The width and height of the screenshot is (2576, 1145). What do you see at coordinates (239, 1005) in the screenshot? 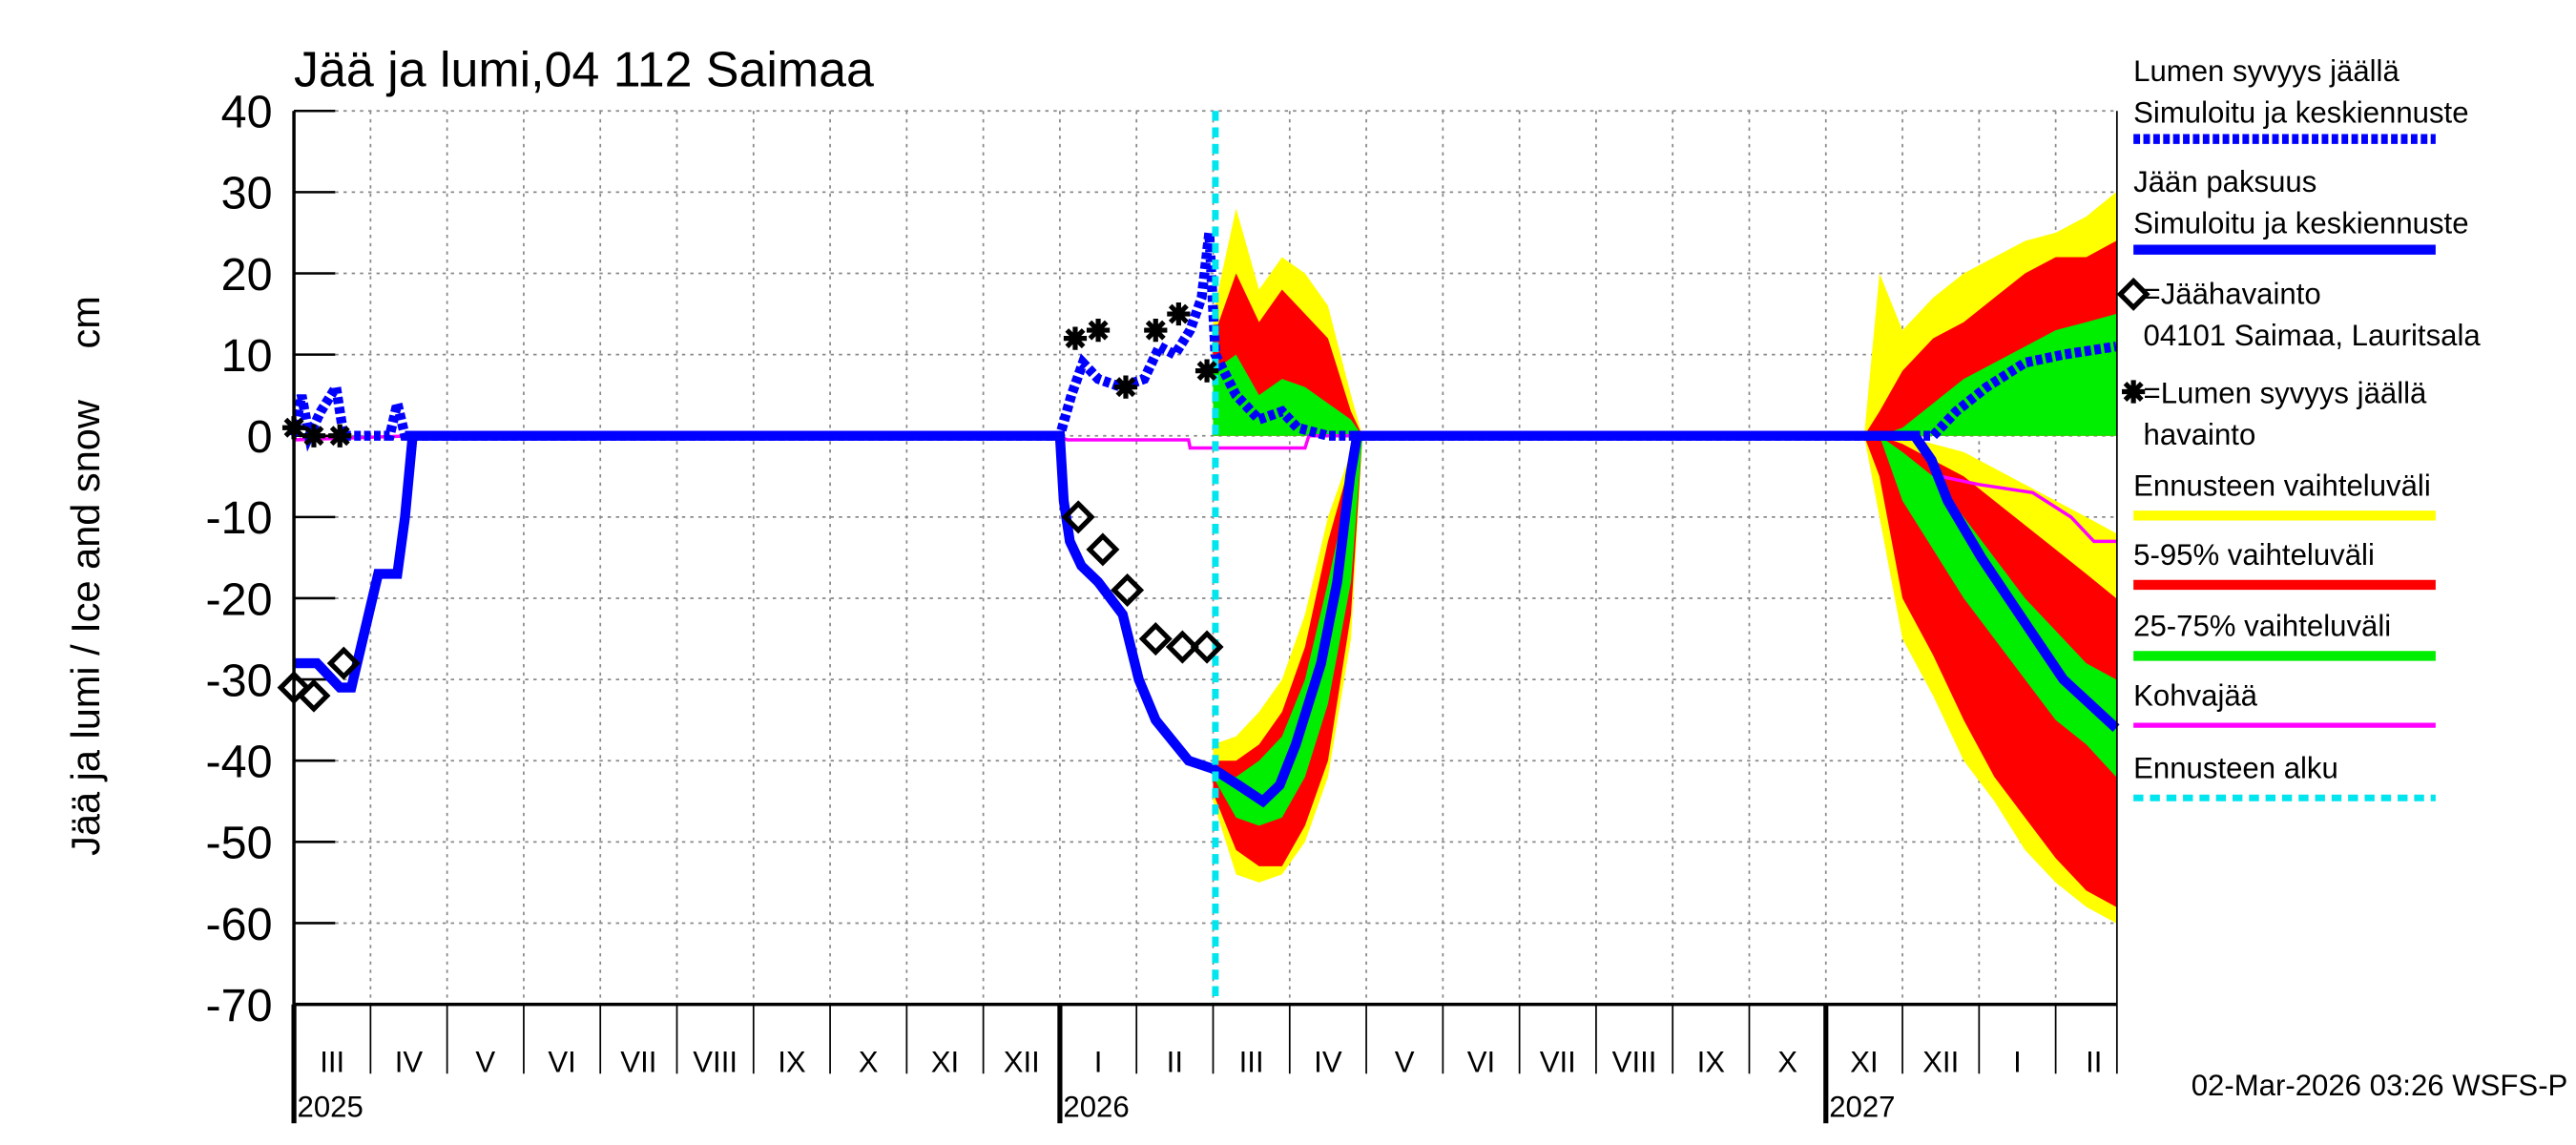
I see `y-tick-label: -70` at bounding box center [239, 1005].